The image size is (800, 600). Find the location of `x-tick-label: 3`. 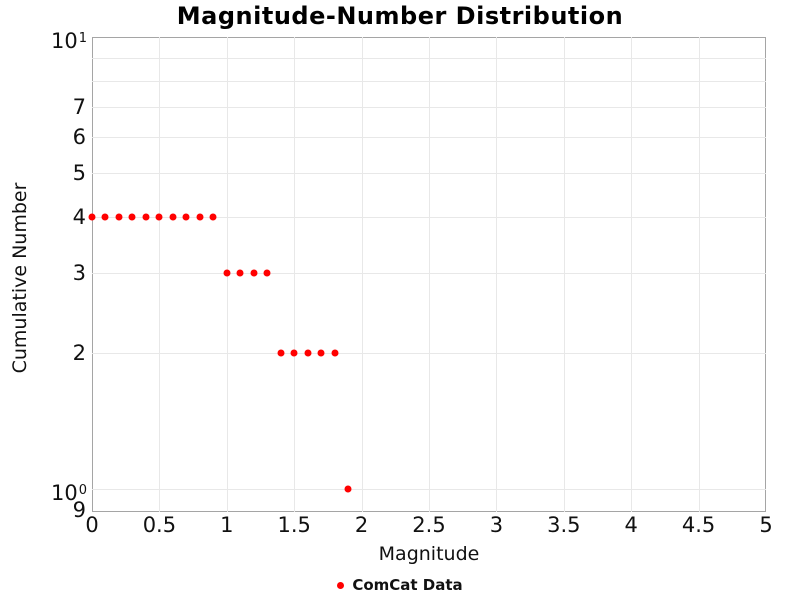

x-tick-label: 3 is located at coordinates (496, 525).